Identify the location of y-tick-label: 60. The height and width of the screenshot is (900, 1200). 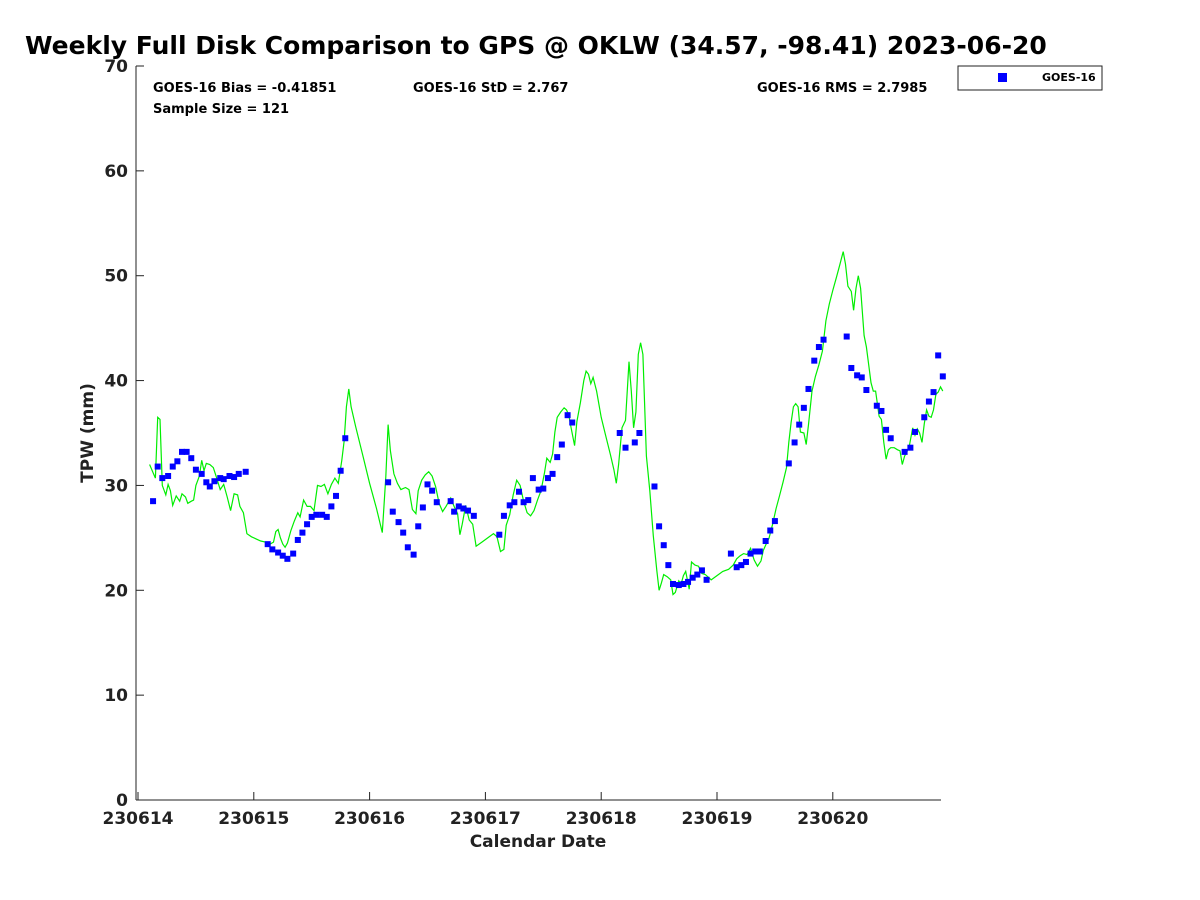
(116, 172).